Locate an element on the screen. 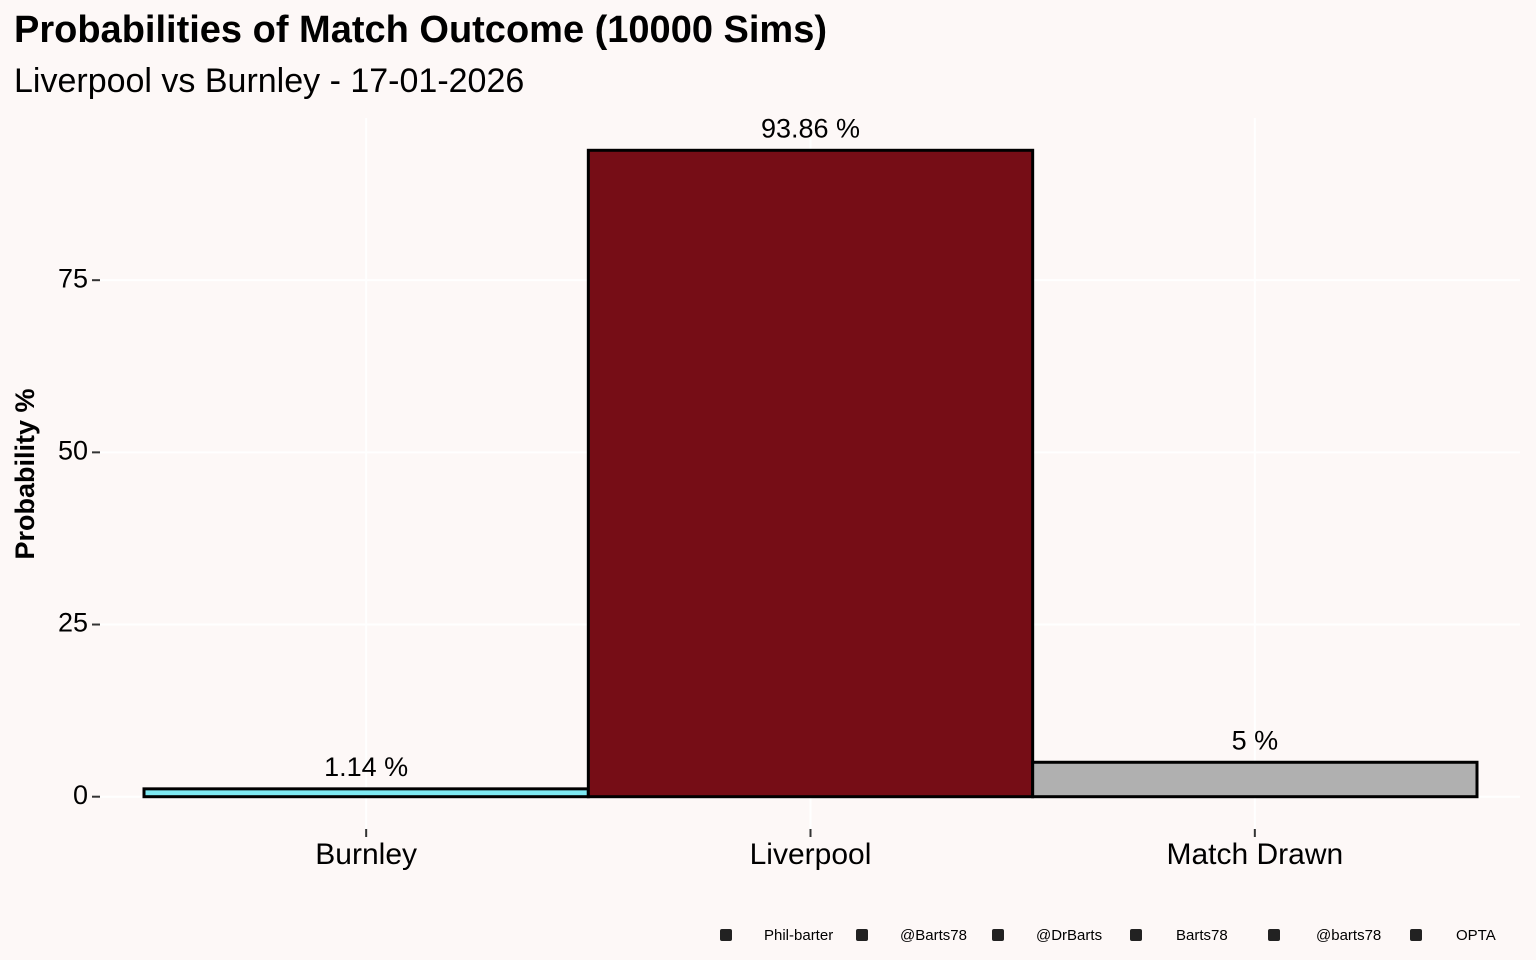 This screenshot has height=960, width=1536. y-tick-label: 0 is located at coordinates (80, 795).